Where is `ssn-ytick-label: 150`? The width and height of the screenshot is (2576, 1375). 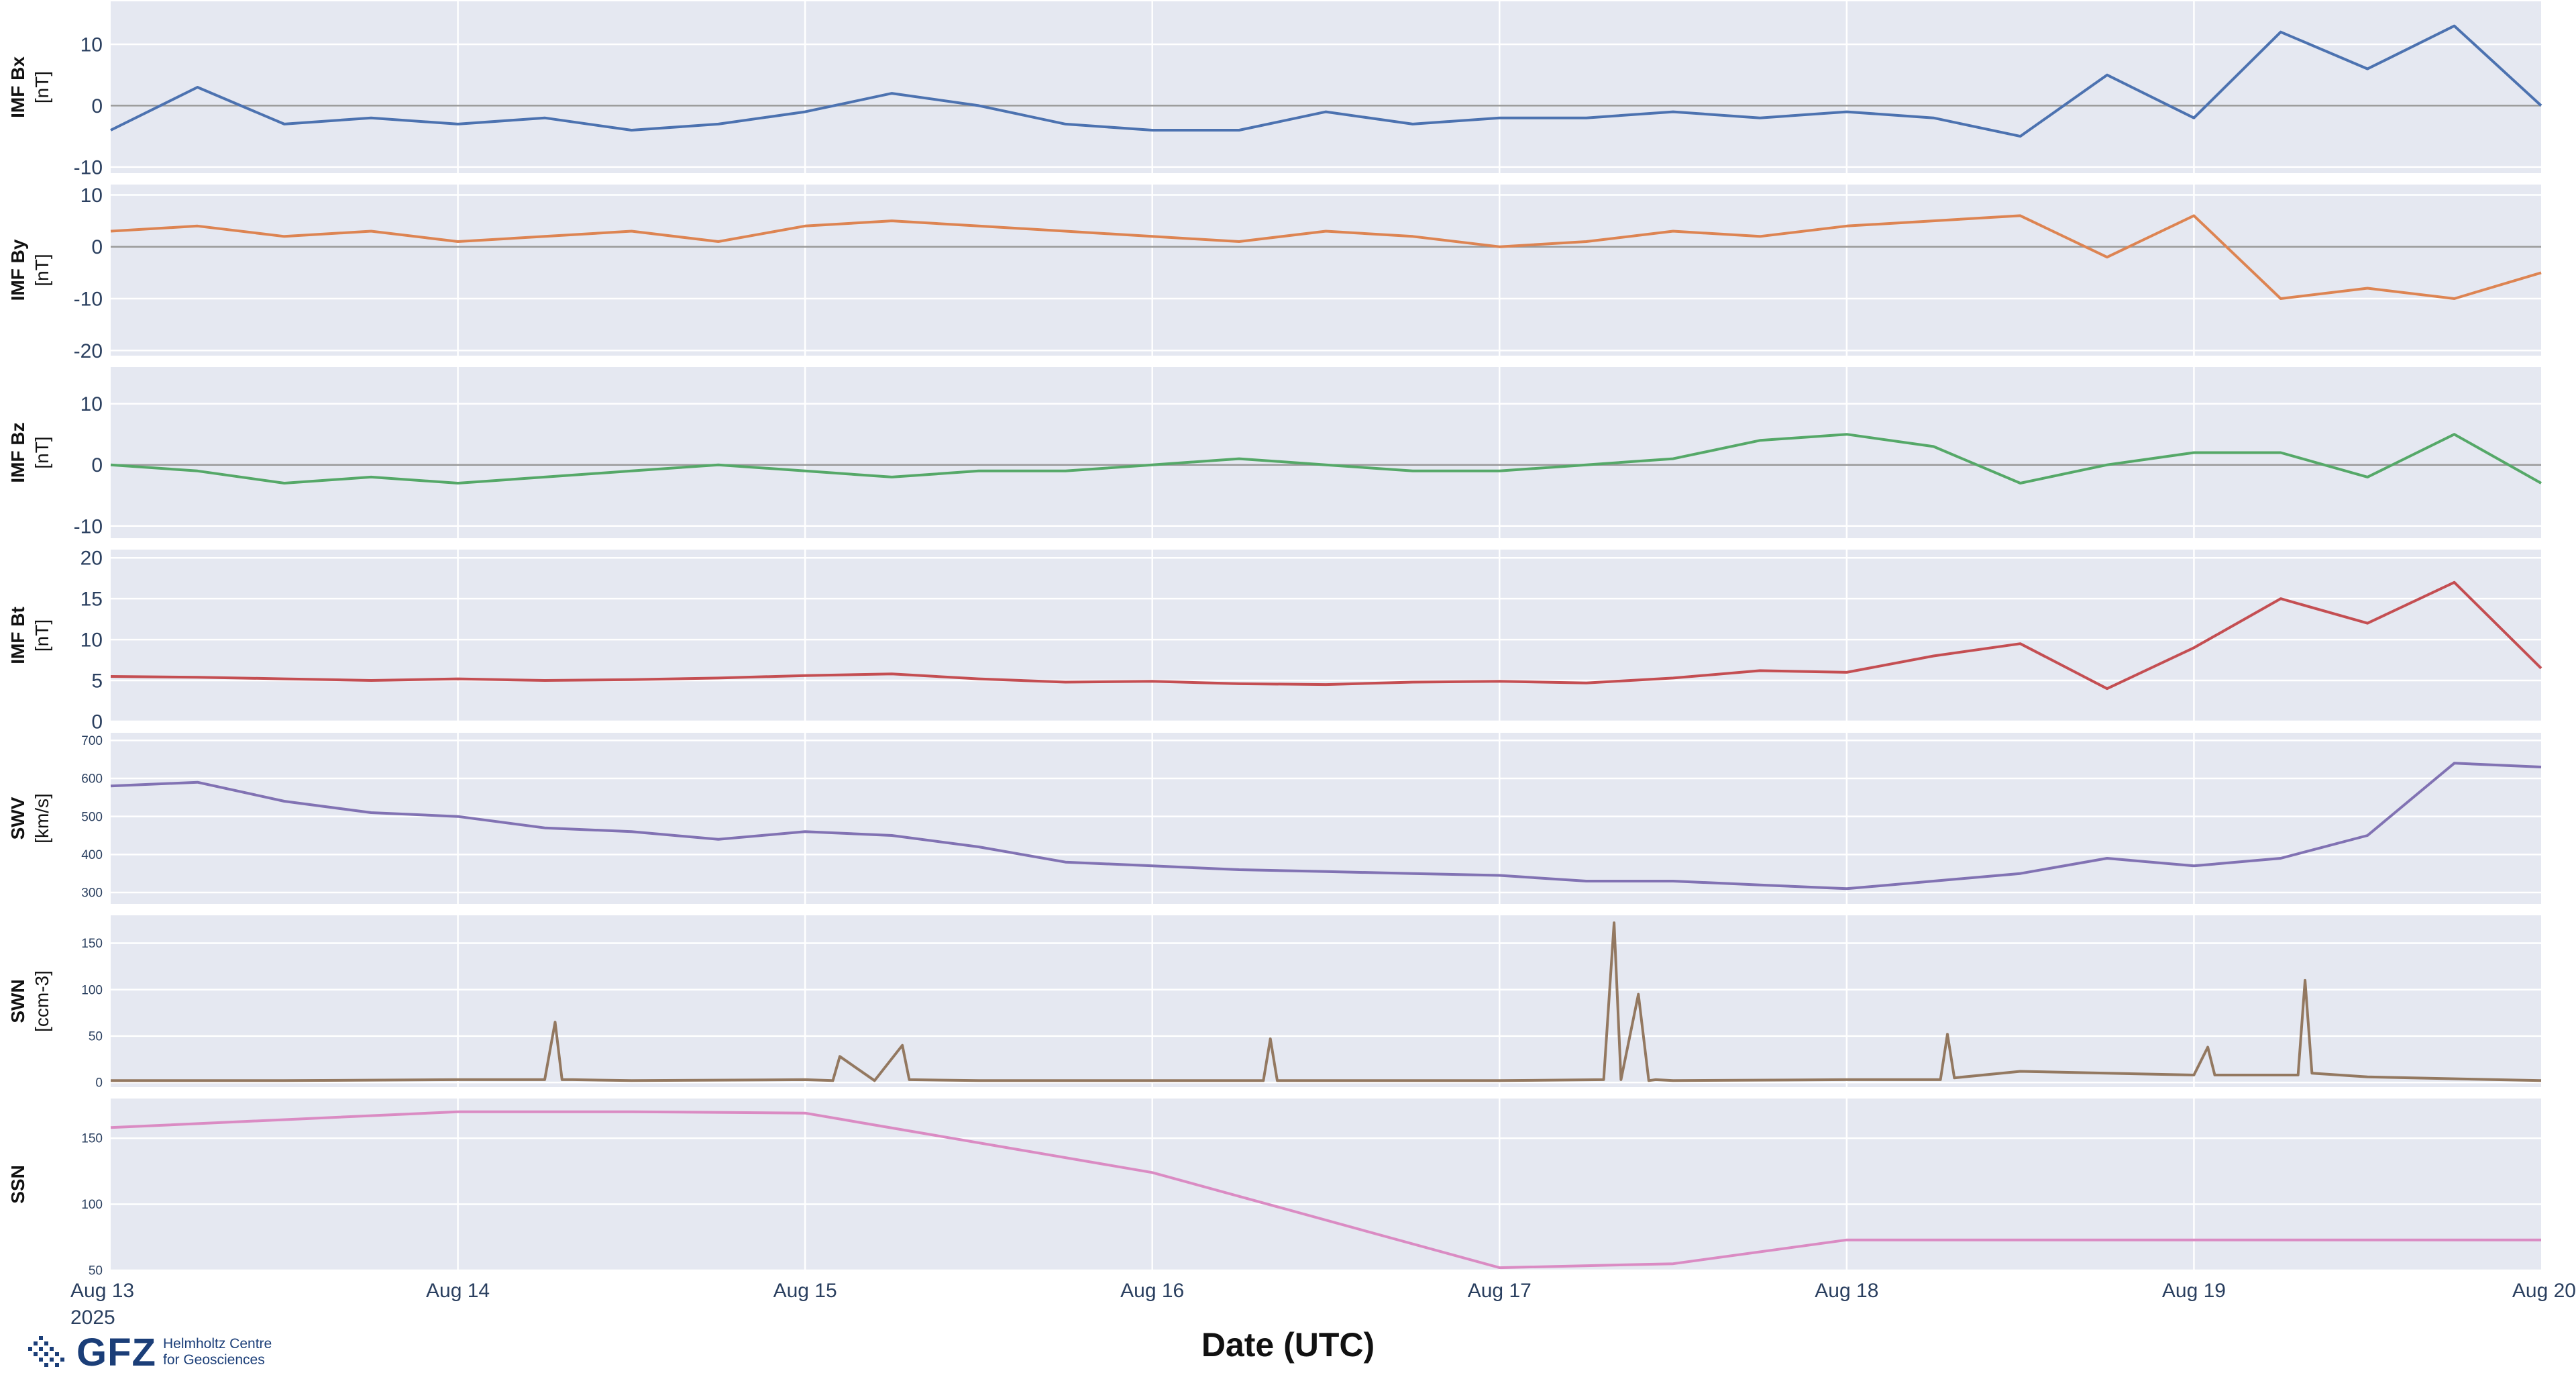 ssn-ytick-label: 150 is located at coordinates (92, 1139).